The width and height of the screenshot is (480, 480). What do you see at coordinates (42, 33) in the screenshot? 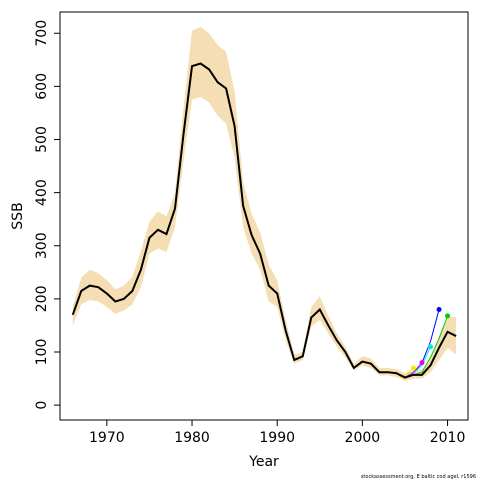
I see `y-tick-label: 700` at bounding box center [42, 33].